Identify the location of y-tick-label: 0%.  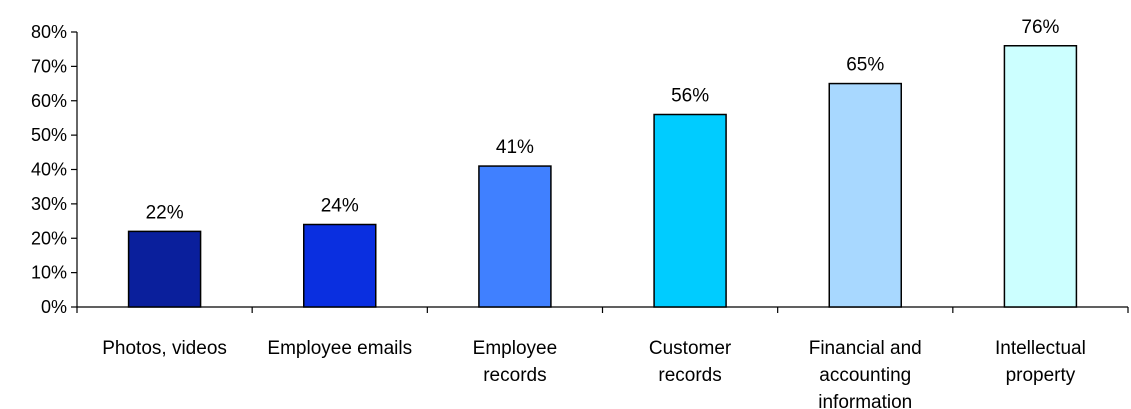
(54, 307).